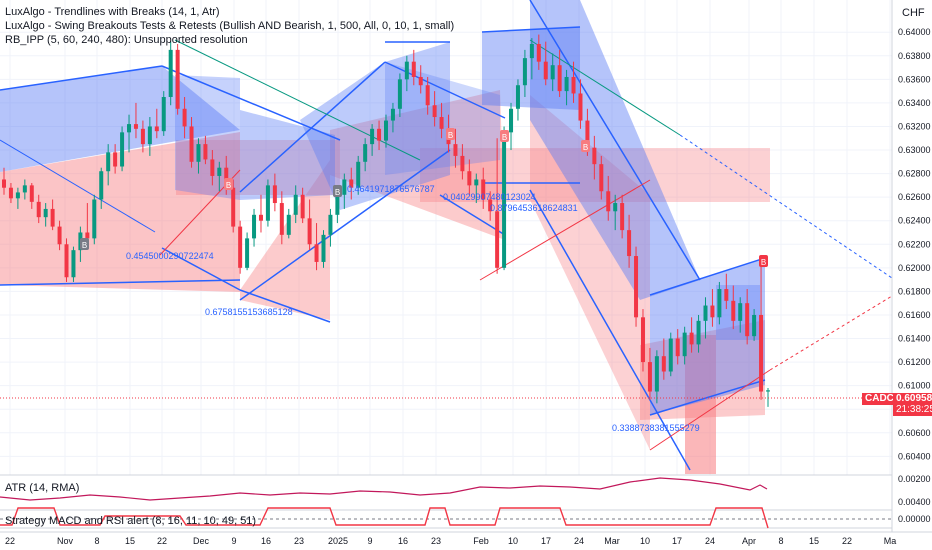  I want to click on bear-marker: B, so click(450, 134).